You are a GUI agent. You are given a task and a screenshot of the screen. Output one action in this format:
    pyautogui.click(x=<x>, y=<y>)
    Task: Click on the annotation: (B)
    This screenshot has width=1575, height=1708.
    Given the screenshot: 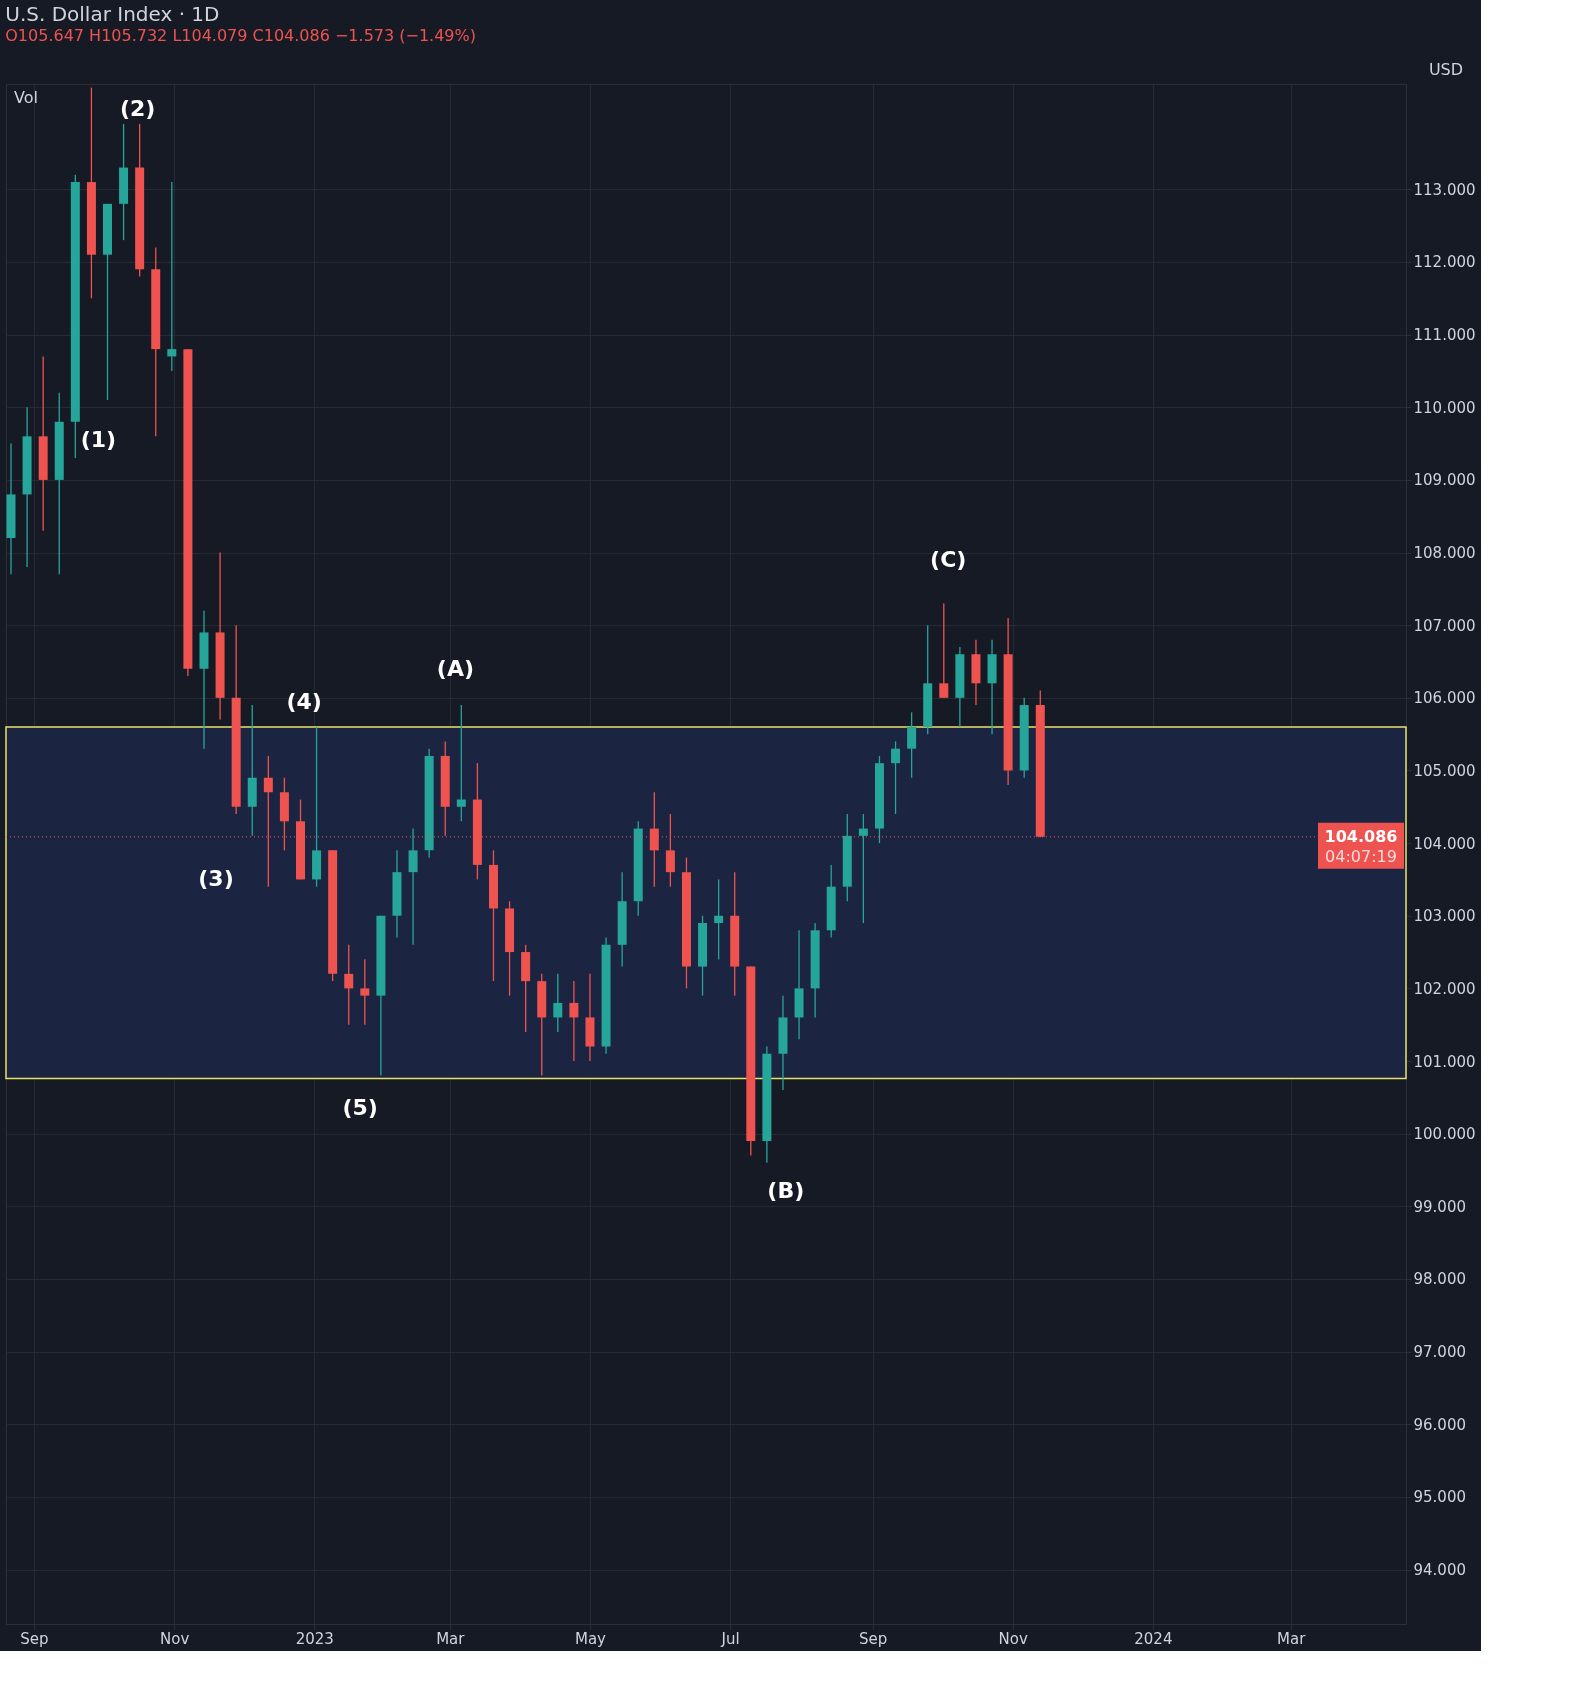 What is the action you would take?
    pyautogui.click(x=786, y=1191)
    